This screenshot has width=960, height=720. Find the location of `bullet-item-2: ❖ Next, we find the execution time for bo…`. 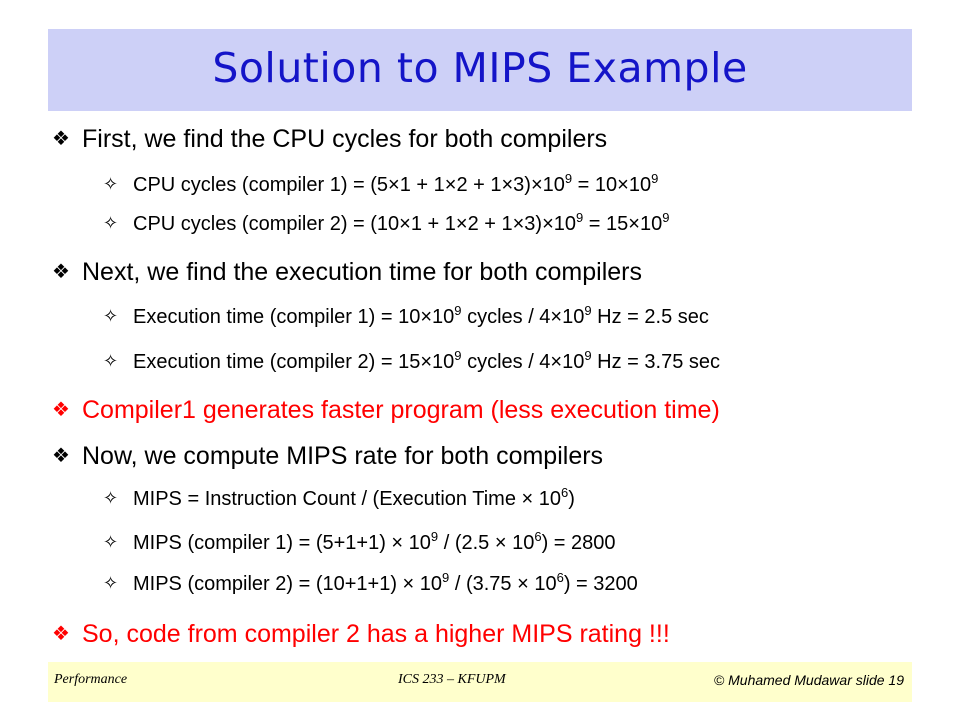

bullet-item-2: ❖ Next, we find the execution time for bo… is located at coordinates (347, 271).